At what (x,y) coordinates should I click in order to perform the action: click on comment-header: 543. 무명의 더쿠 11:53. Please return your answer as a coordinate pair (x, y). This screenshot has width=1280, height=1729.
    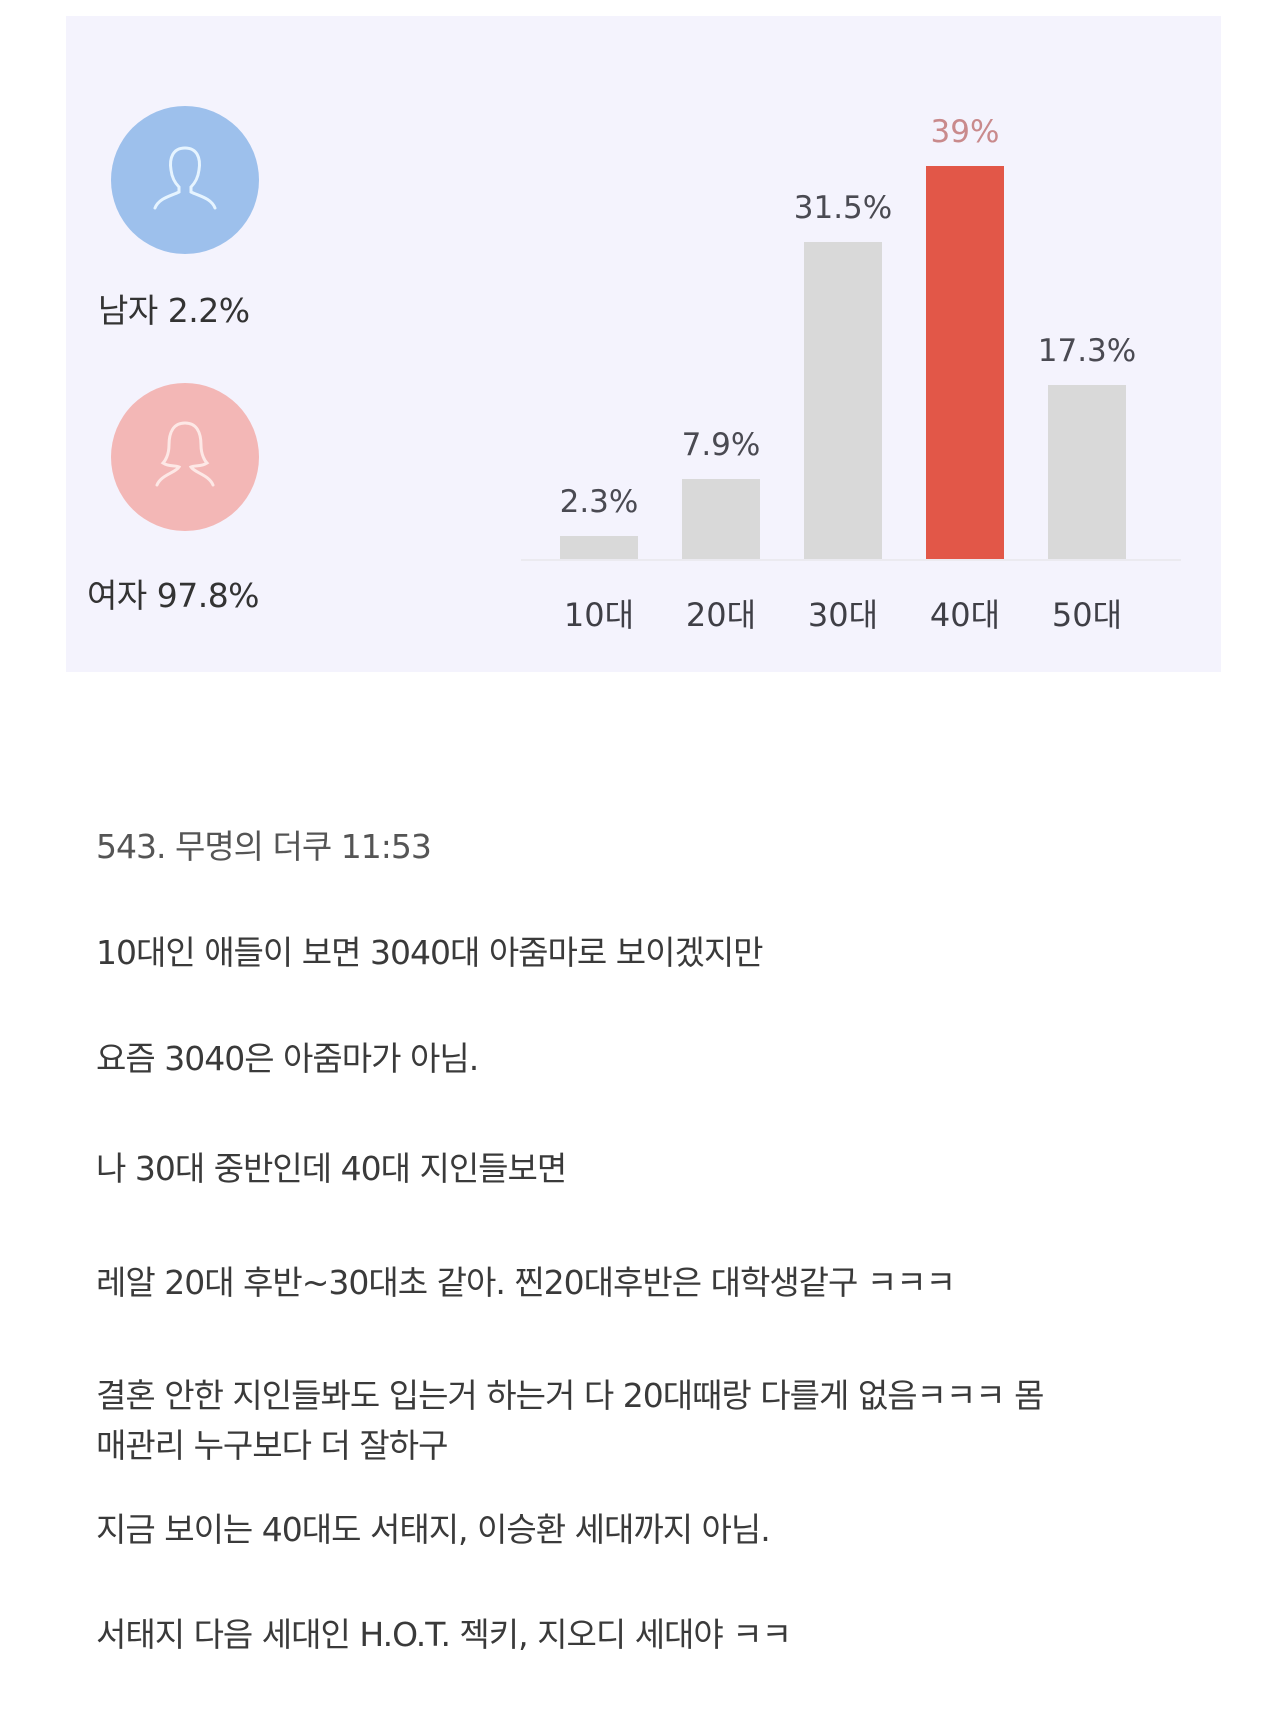
    Looking at the image, I should click on (264, 846).